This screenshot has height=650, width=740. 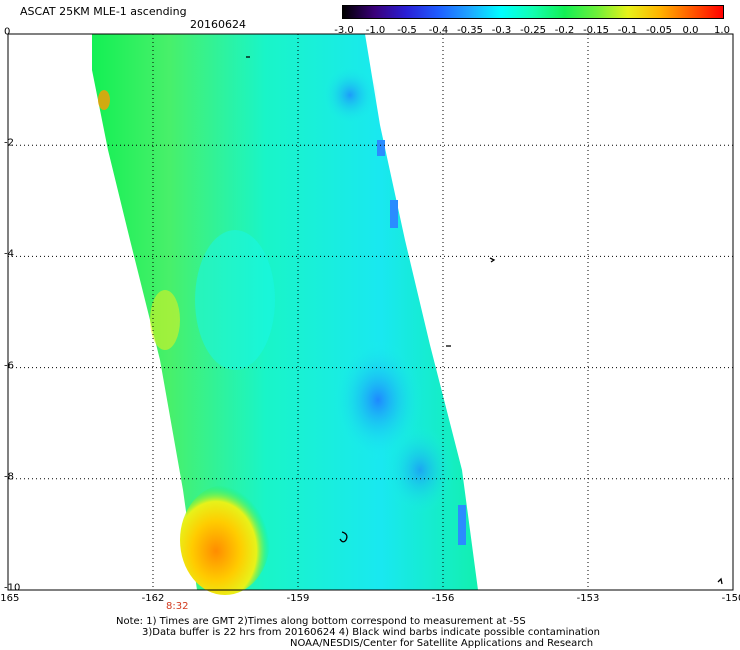 I want to click on y-tick-label: -6, so click(x=9, y=366).